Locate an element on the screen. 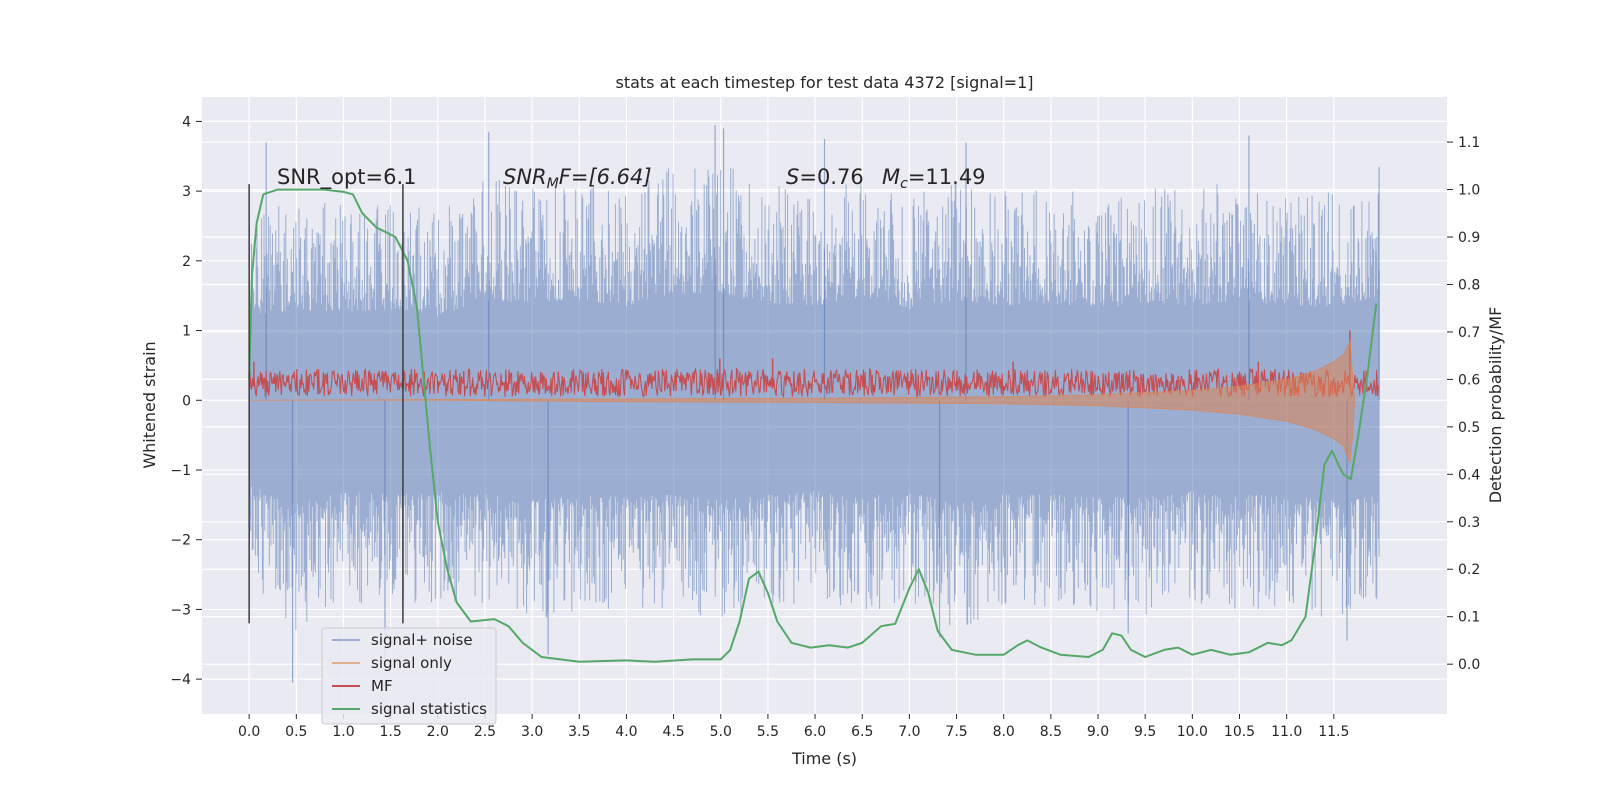 The height and width of the screenshot is (800, 1600). s-symbol: S is located at coordinates (792, 177).